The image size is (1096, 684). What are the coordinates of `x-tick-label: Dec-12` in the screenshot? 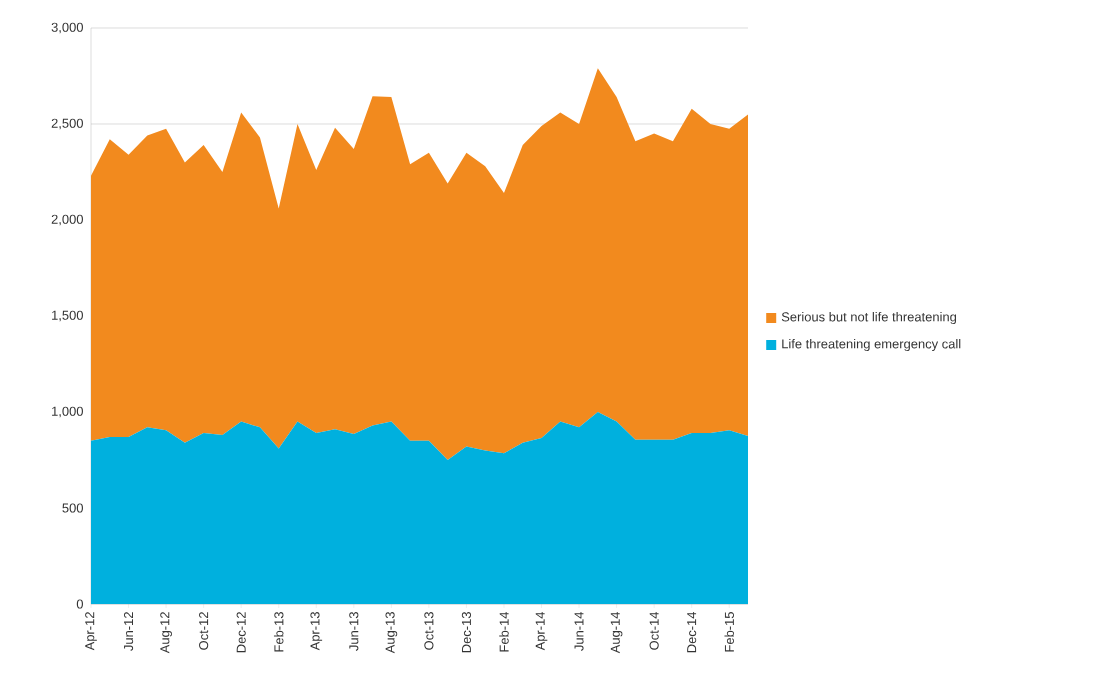 It's located at (241, 632).